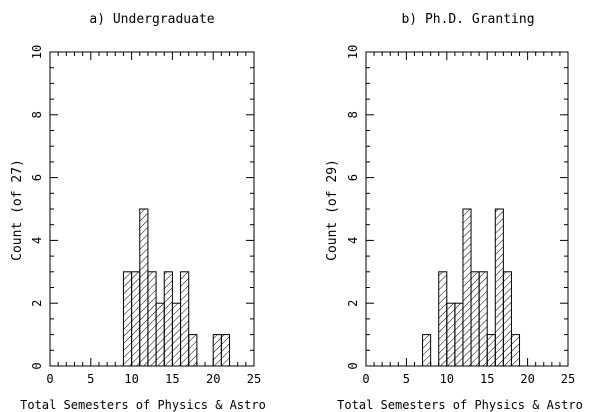 The image size is (602, 412). I want to click on y-axis-label: Count (of 27), so click(17, 210).